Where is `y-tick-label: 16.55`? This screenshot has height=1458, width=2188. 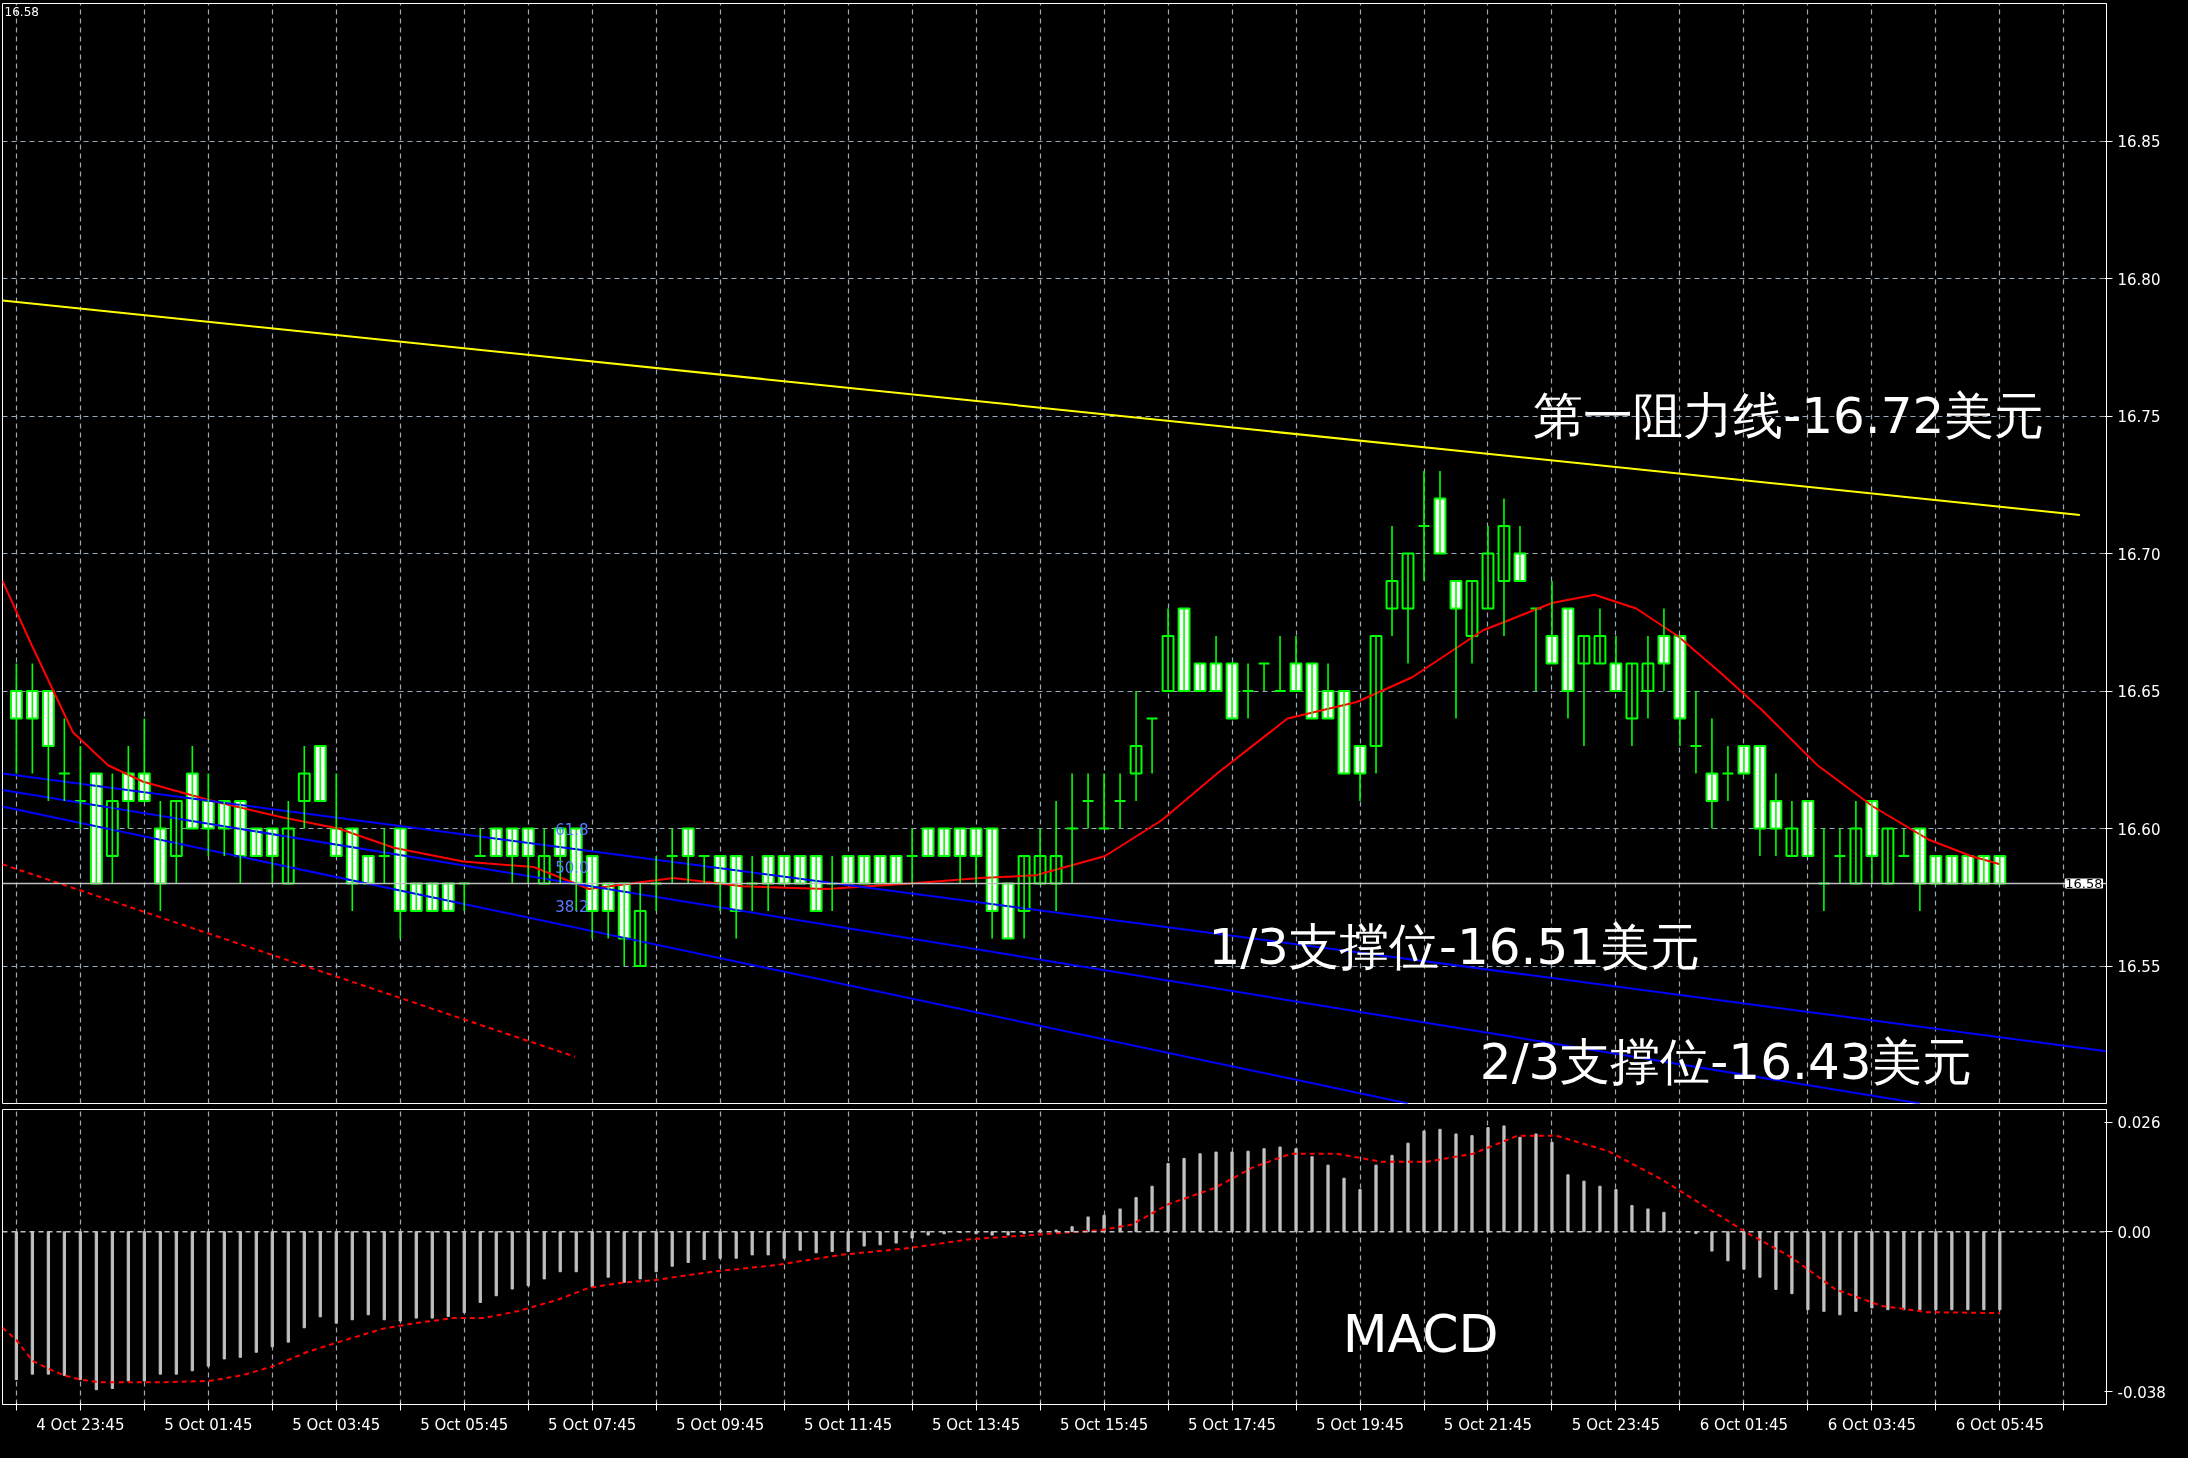 y-tick-label: 16.55 is located at coordinates (2139, 967).